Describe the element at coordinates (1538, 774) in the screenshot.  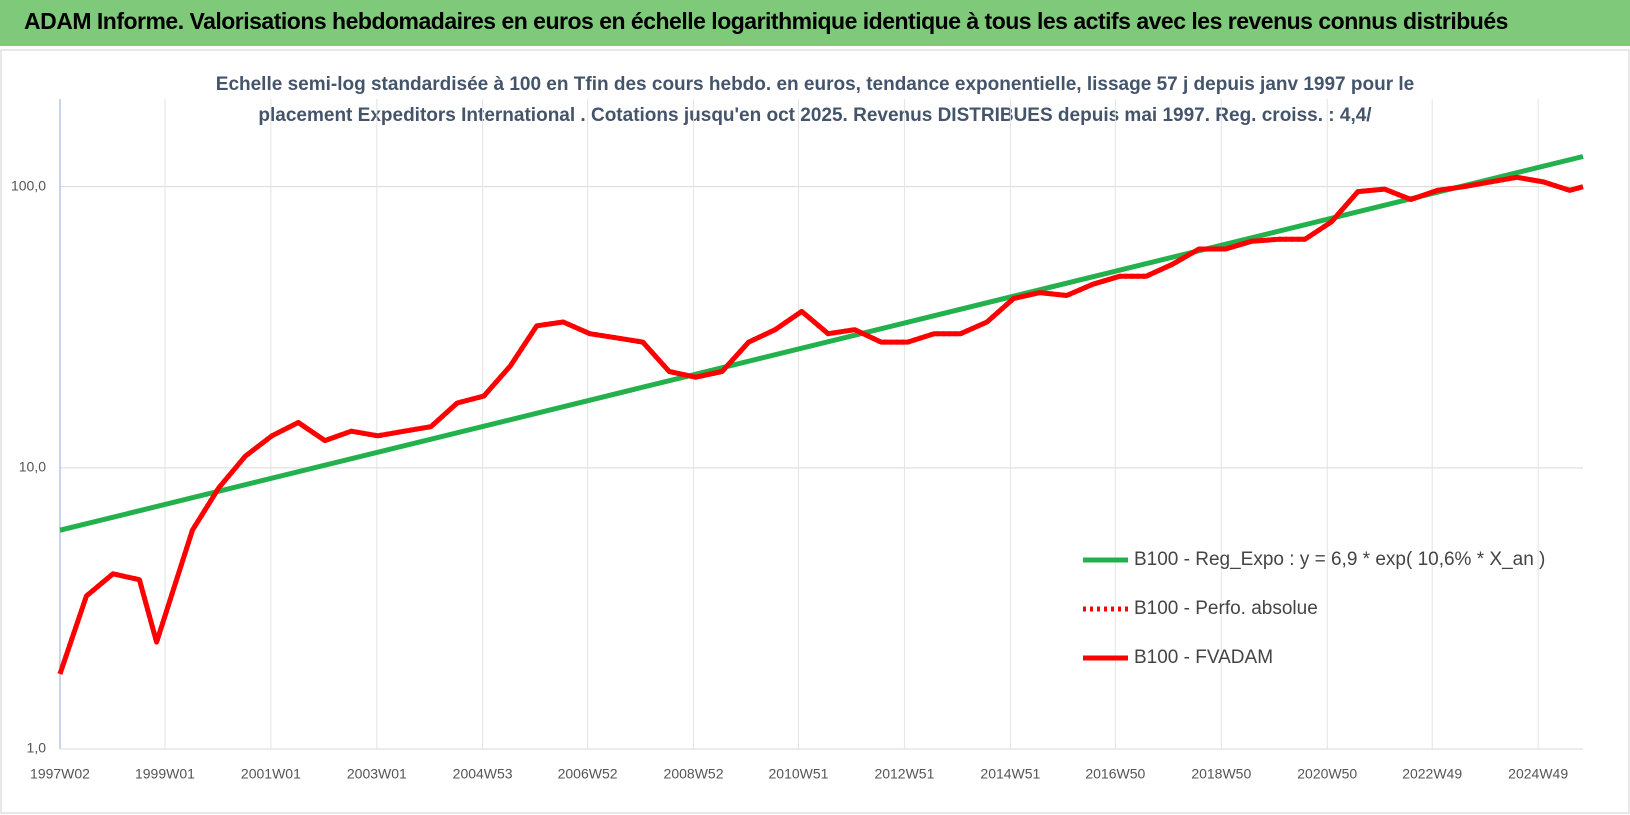
I see `x-tick-label: 2024W49` at that location.